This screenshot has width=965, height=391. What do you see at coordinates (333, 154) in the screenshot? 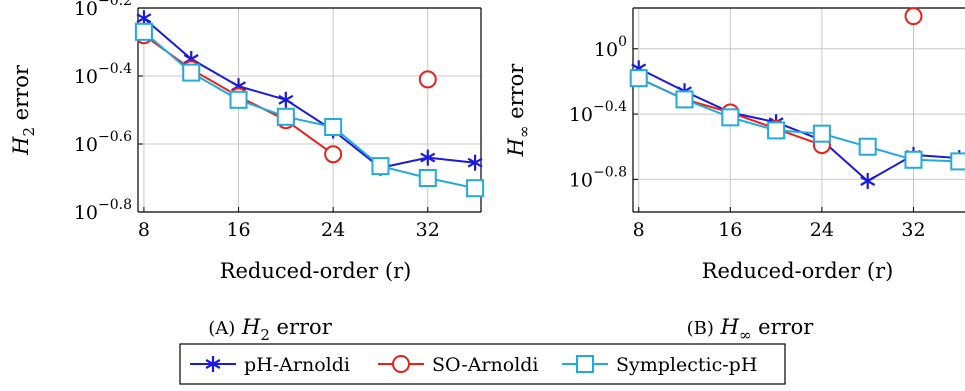
I see `data-point-so-arnoldi` at bounding box center [333, 154].